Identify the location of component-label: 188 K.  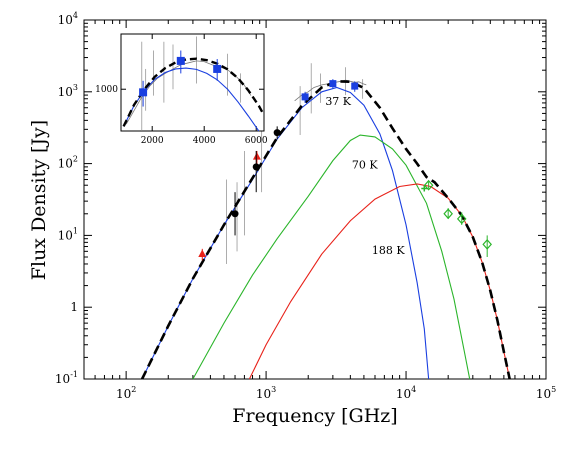
(388, 250).